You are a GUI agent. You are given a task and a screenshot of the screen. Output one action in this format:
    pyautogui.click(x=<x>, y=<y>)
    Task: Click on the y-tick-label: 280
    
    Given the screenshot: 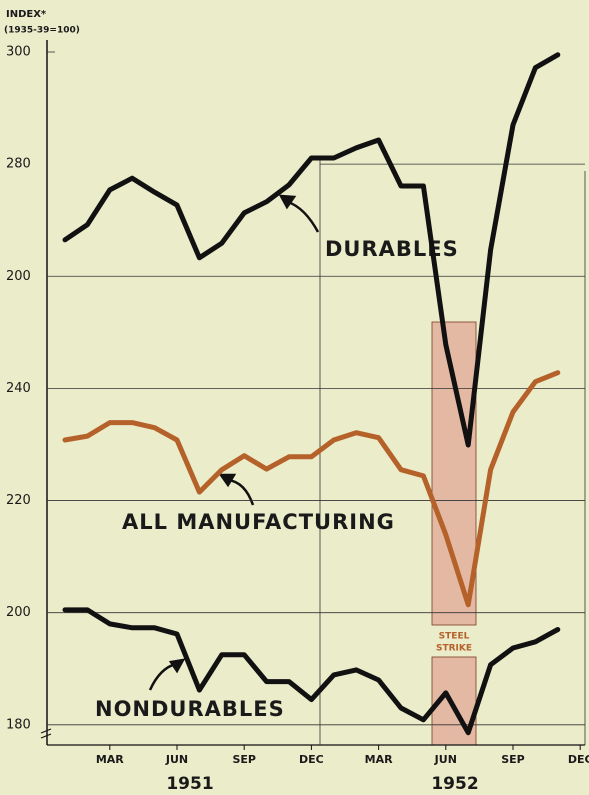 What is the action you would take?
    pyautogui.click(x=18, y=164)
    